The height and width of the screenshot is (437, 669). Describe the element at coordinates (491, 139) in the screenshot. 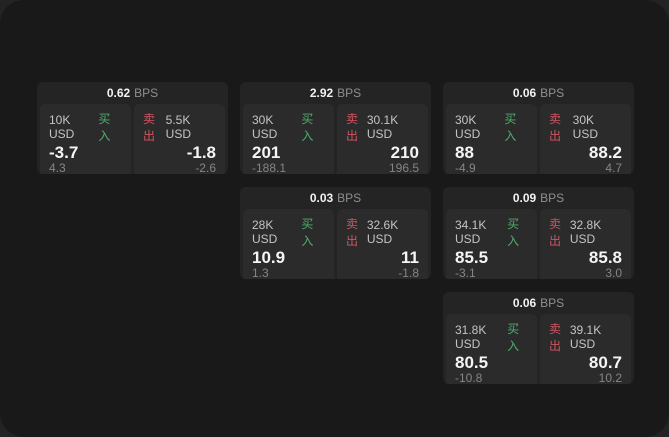

I see `buy-panel: 30K USD 买入 88 -4.9` at that location.